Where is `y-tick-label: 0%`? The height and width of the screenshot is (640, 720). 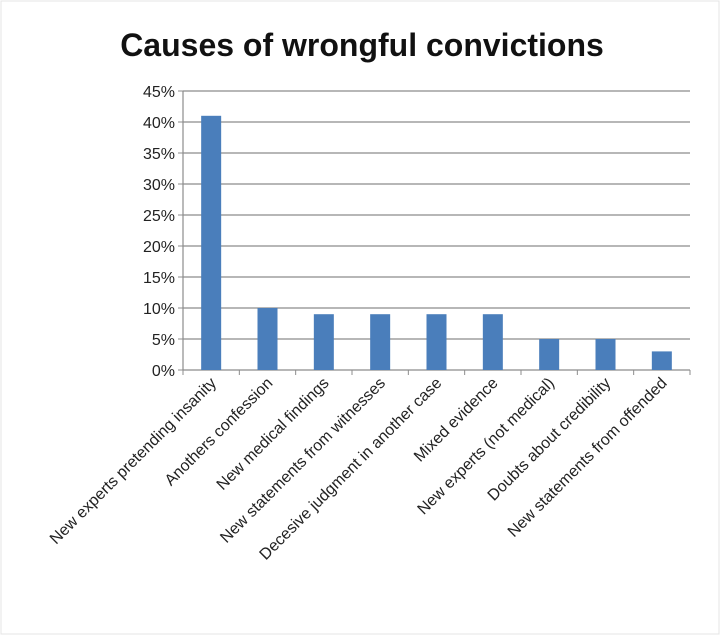
y-tick-label: 0% is located at coordinates (163, 371).